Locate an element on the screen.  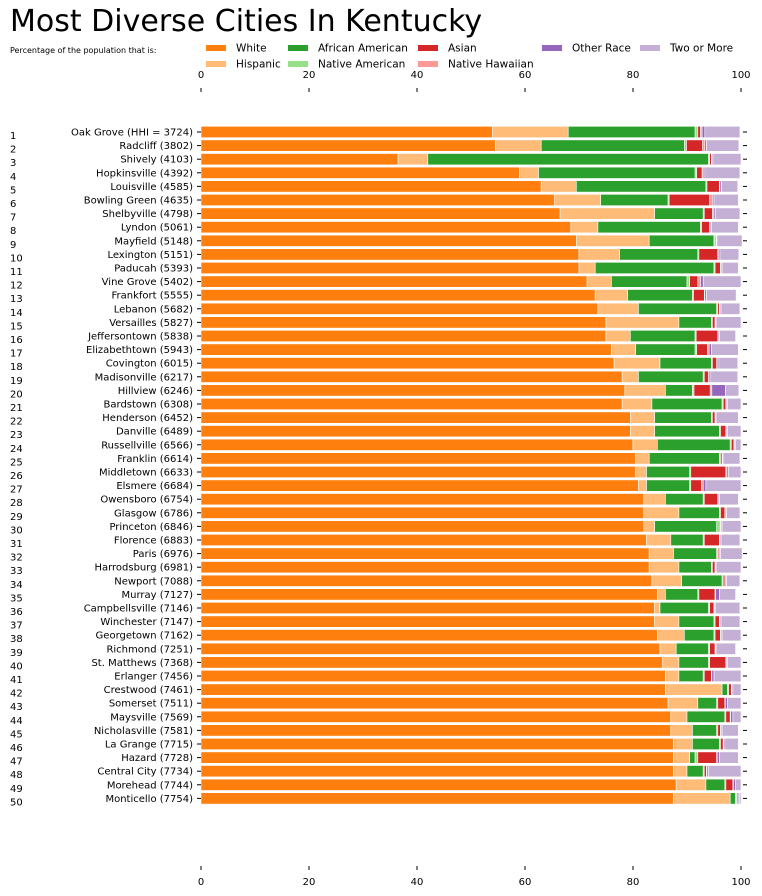
row-rank: 9 is located at coordinates (13, 245).